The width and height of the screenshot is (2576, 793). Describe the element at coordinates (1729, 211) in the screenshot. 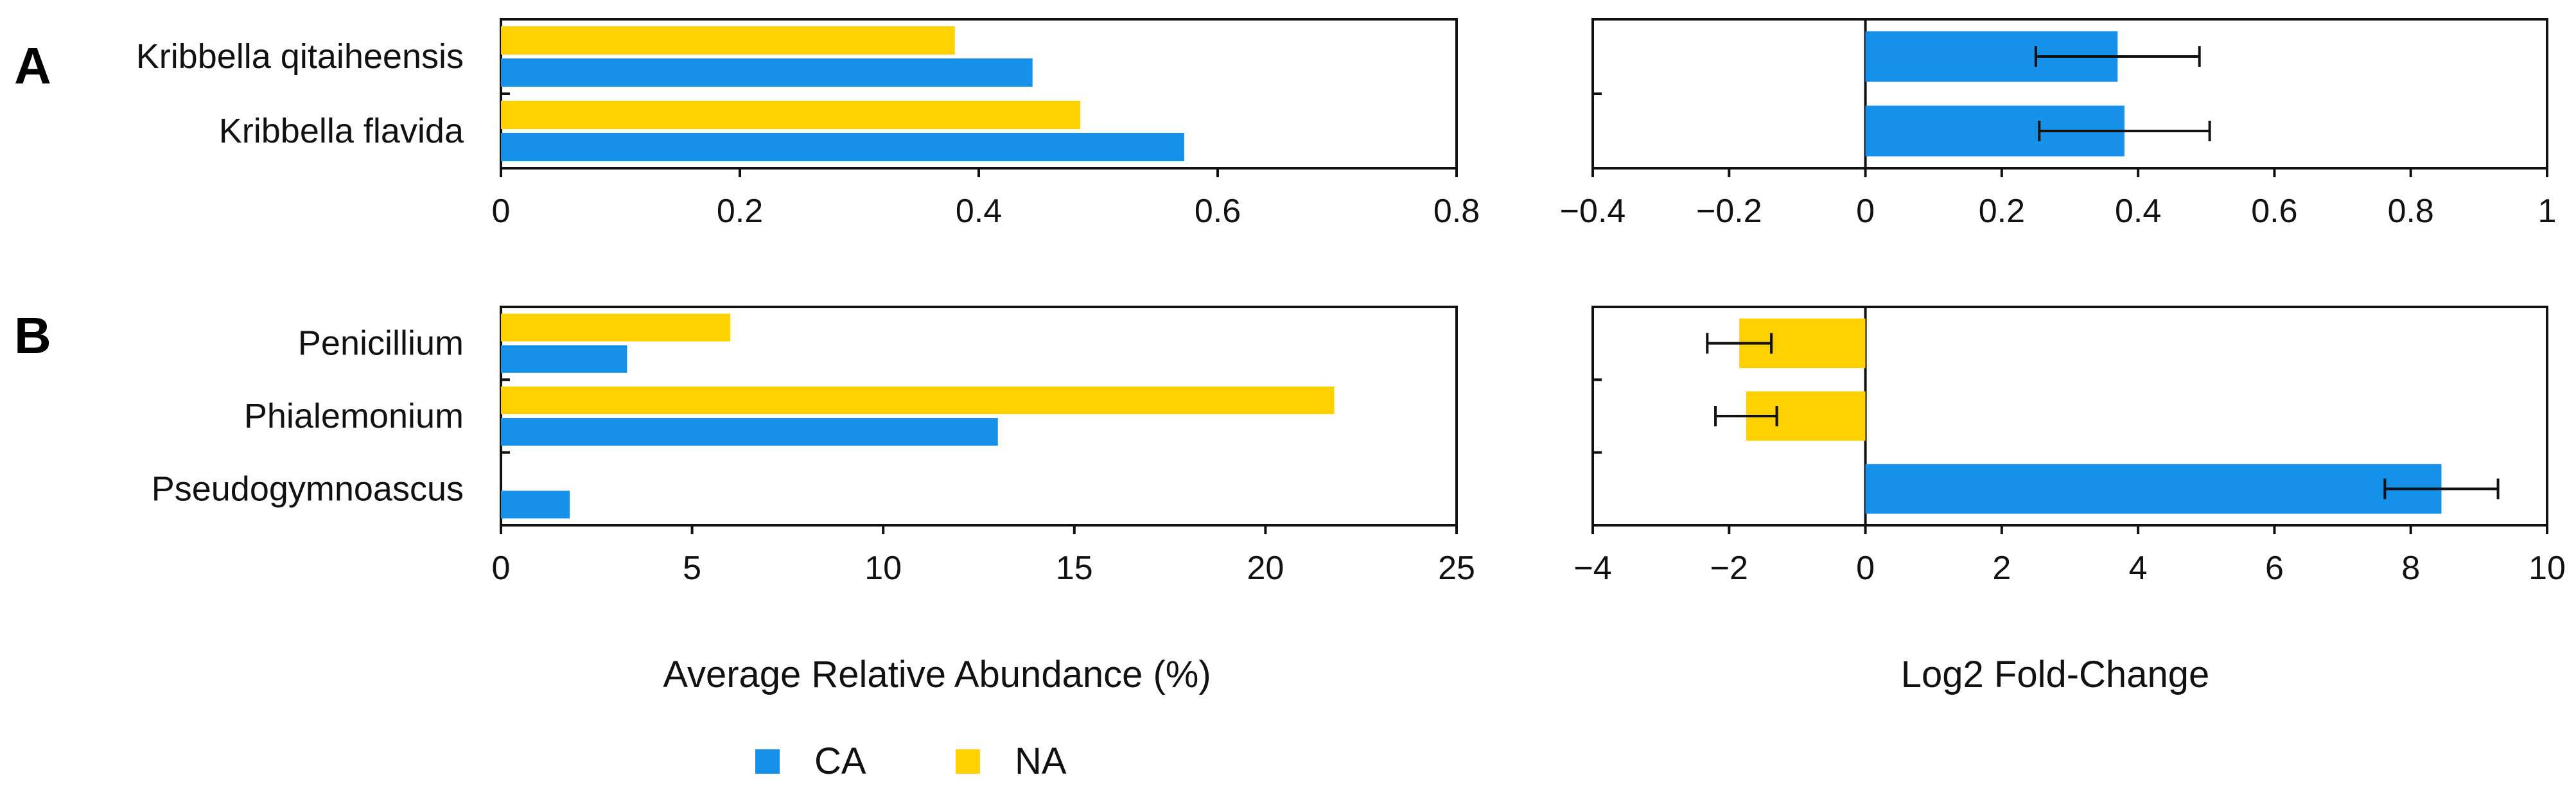

I see `x-tick-label: −0.2` at that location.